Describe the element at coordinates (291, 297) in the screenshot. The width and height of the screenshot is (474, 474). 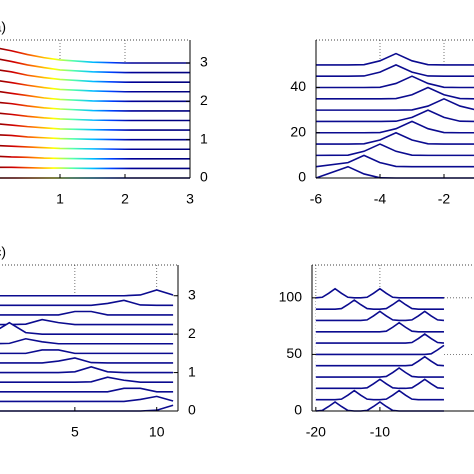
I see `y-tick-label: 100` at that location.